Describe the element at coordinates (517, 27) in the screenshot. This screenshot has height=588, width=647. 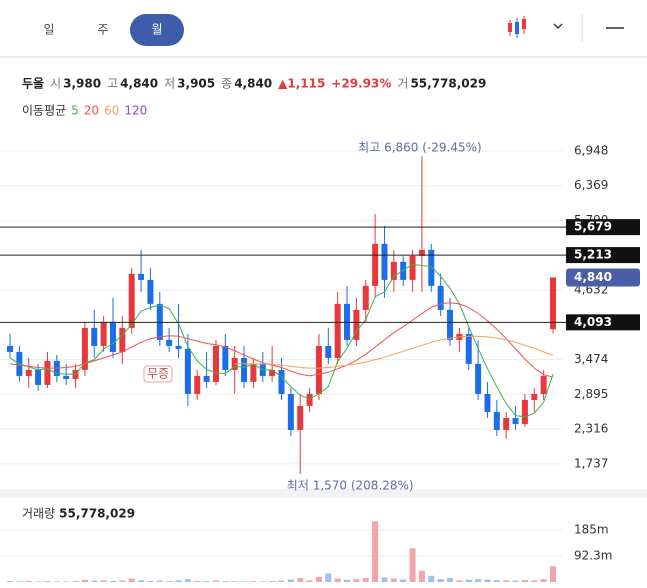
I see `candle-icon` at that location.